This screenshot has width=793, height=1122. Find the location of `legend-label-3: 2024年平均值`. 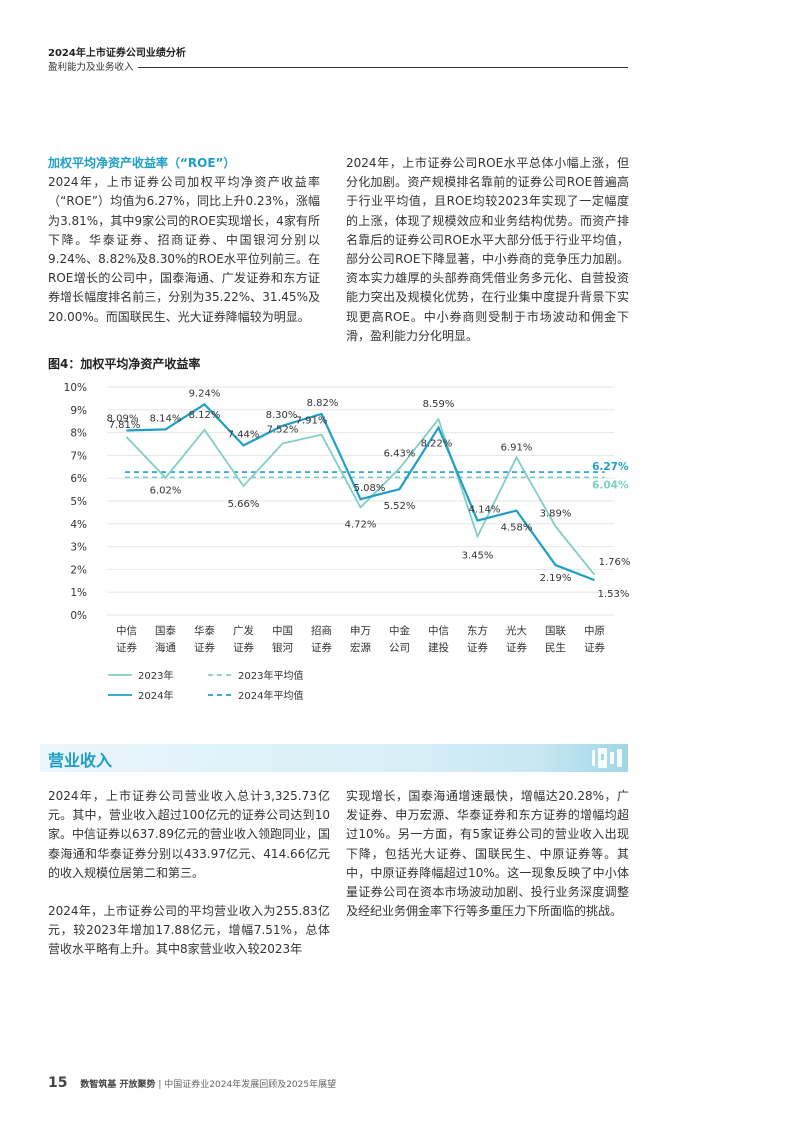

legend-label-3: 2024年平均值 is located at coordinates (270, 695).